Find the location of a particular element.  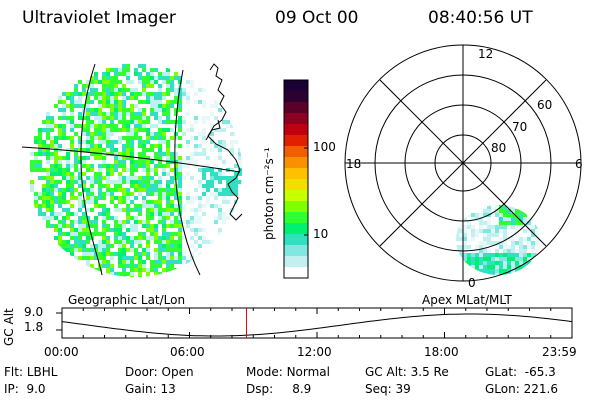

altplot-xtick-0000: 00:00 is located at coordinates (61, 352).